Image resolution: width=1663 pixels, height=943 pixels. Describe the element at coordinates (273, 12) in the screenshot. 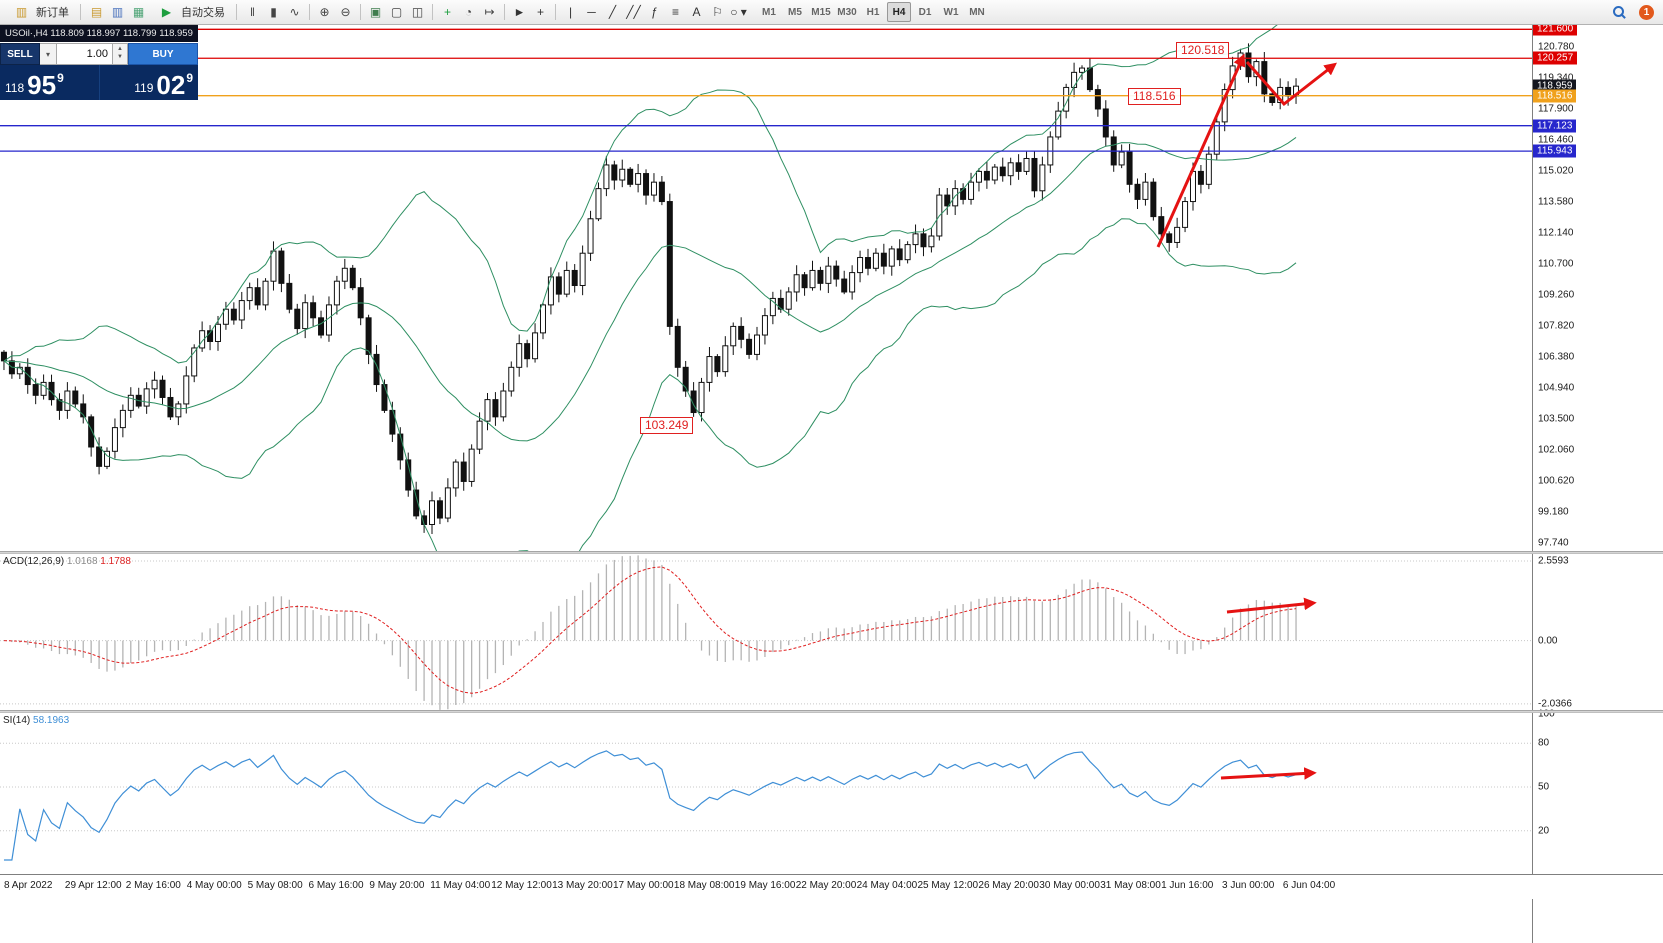

I see `candlestick-icon: ▮` at that location.